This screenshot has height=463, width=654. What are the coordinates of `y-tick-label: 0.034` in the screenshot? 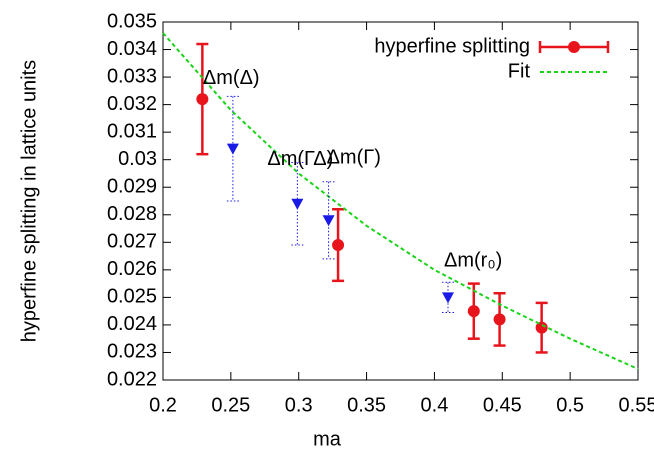 It's located at (132, 49).